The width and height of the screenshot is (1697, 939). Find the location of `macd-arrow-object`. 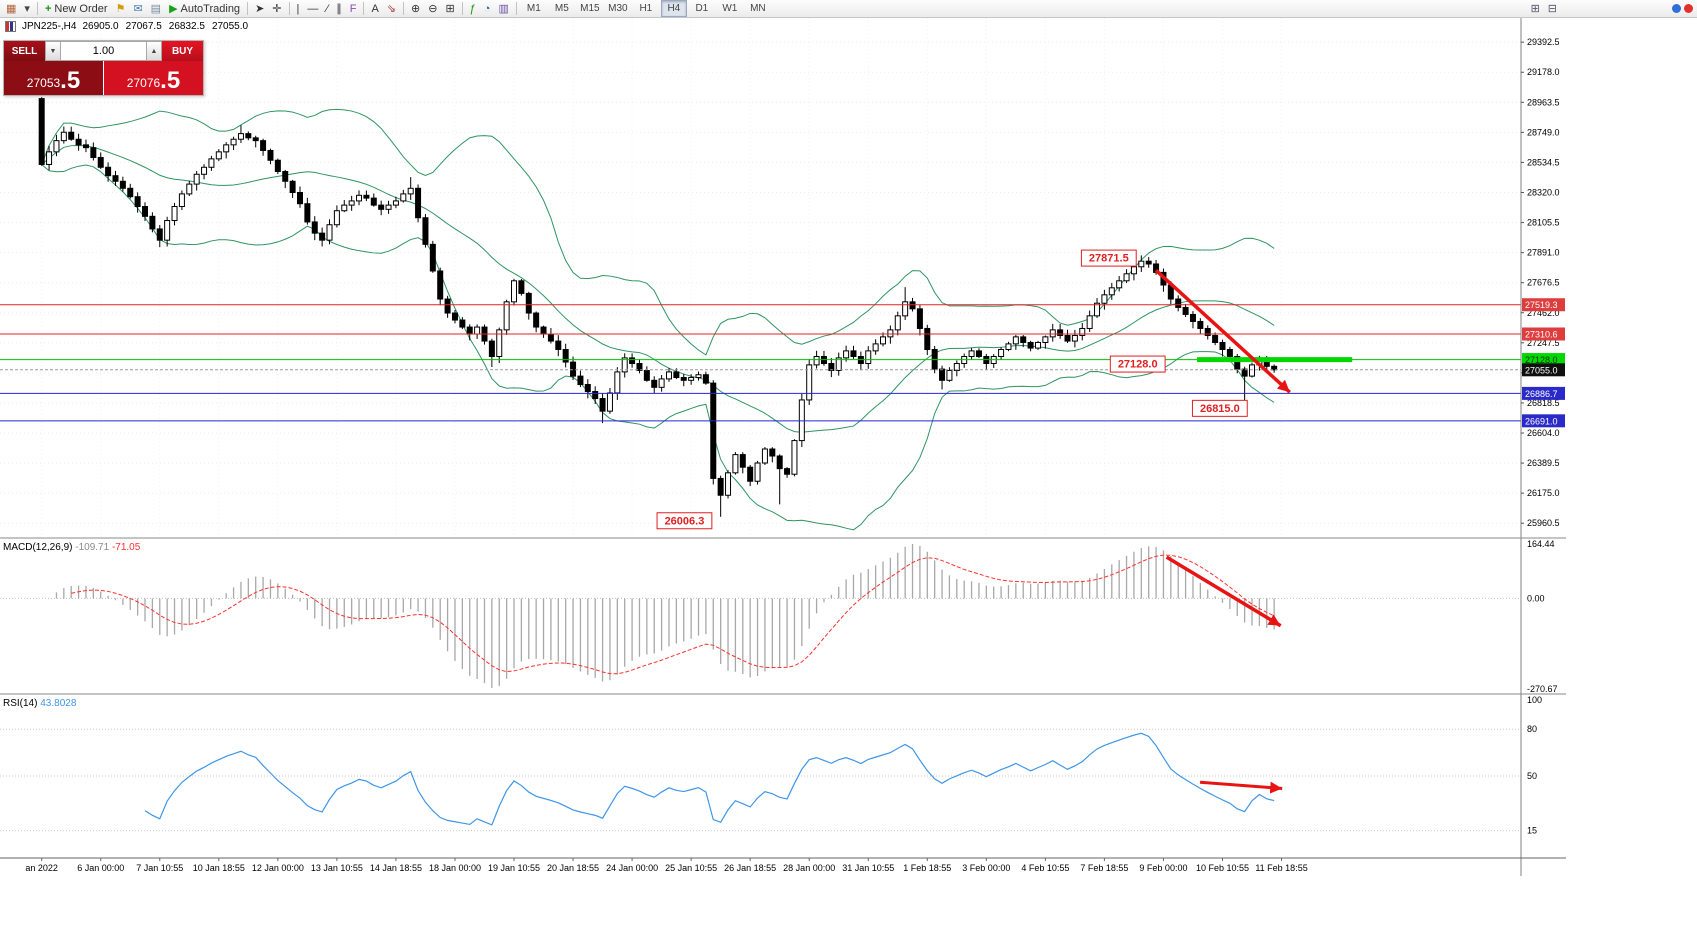

macd-arrow-object is located at coordinates (1223, 591).